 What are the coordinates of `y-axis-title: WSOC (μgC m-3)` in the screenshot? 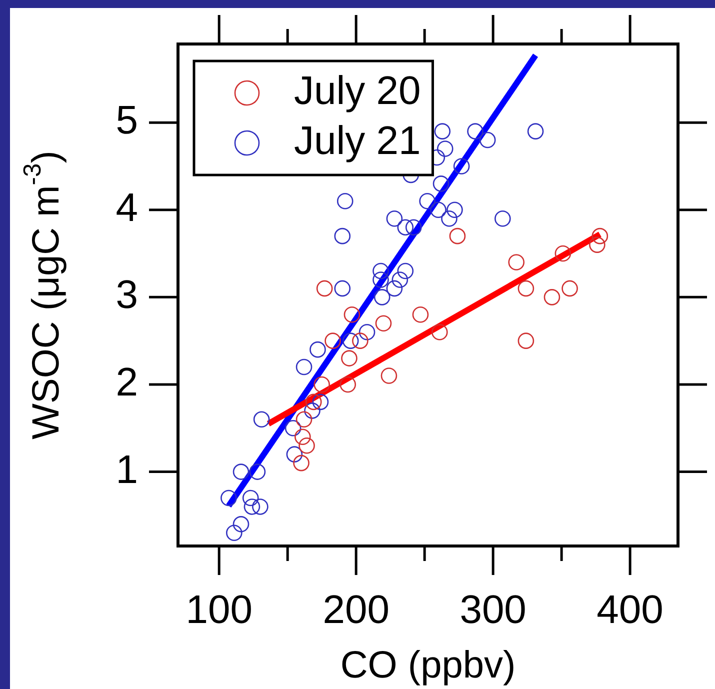 It's located at (43, 295).